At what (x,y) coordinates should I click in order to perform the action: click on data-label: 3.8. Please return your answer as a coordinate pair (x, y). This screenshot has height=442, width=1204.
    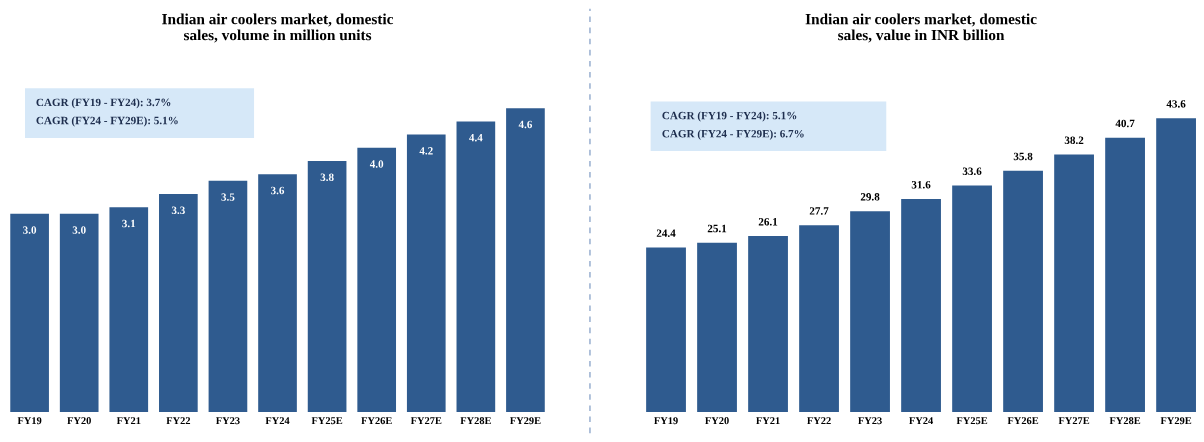
    Looking at the image, I should click on (327, 177).